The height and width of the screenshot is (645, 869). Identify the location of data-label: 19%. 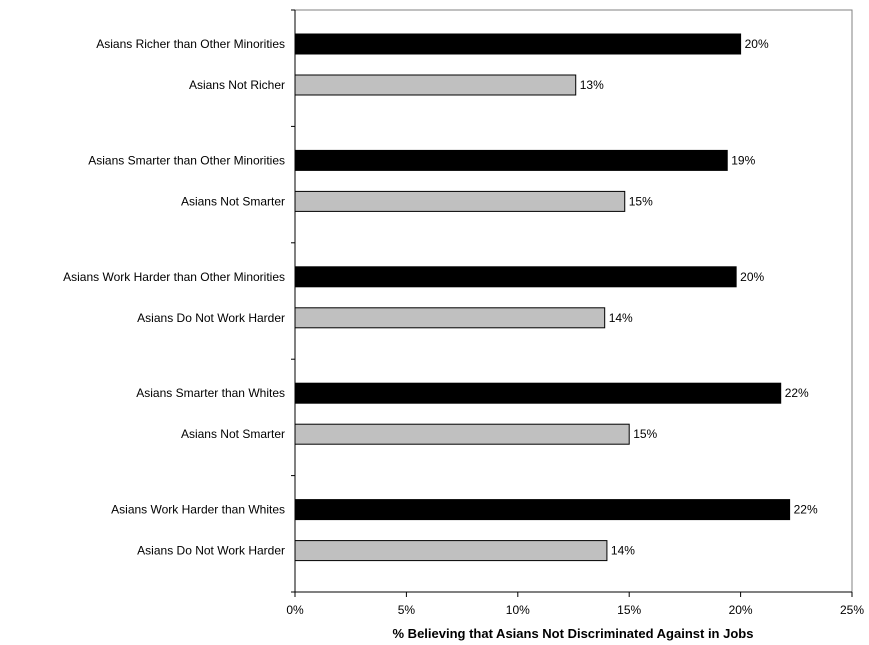
(743, 160).